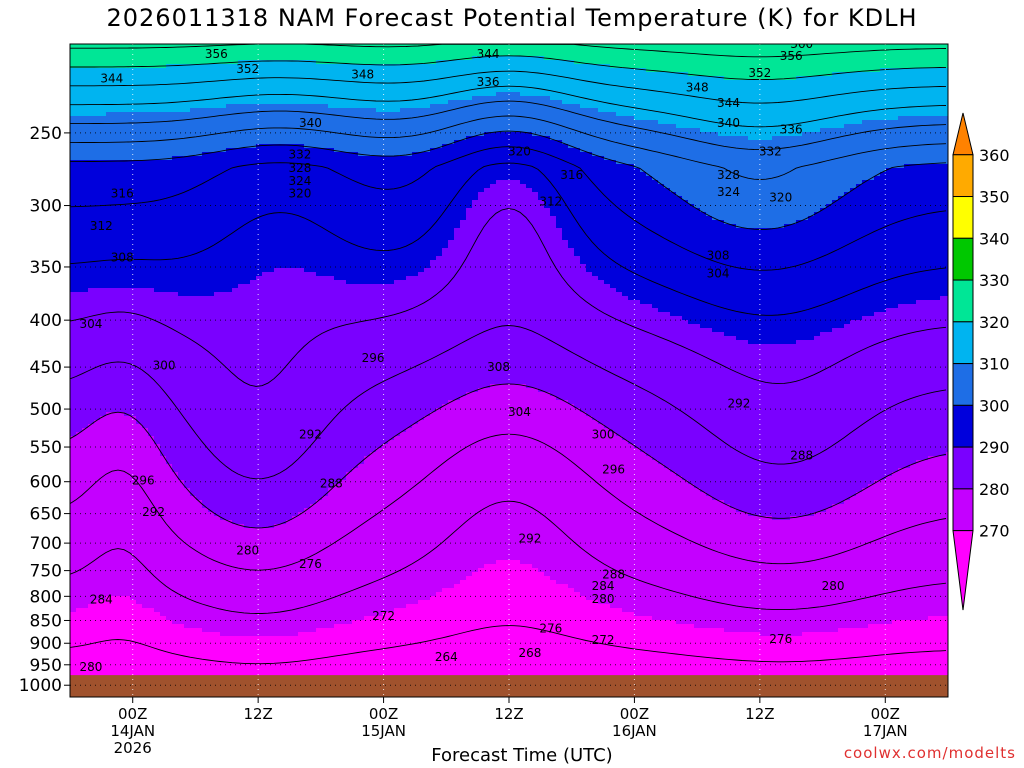  I want to click on y-tick-label: 1000, so click(40, 686).